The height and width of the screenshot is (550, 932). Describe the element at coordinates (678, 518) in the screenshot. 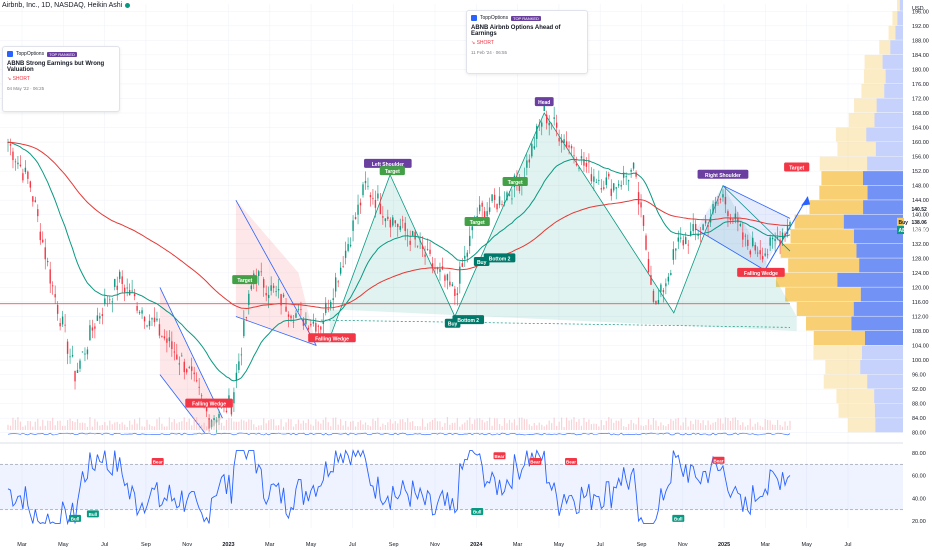

I see `rsi-marker: Bull` at that location.